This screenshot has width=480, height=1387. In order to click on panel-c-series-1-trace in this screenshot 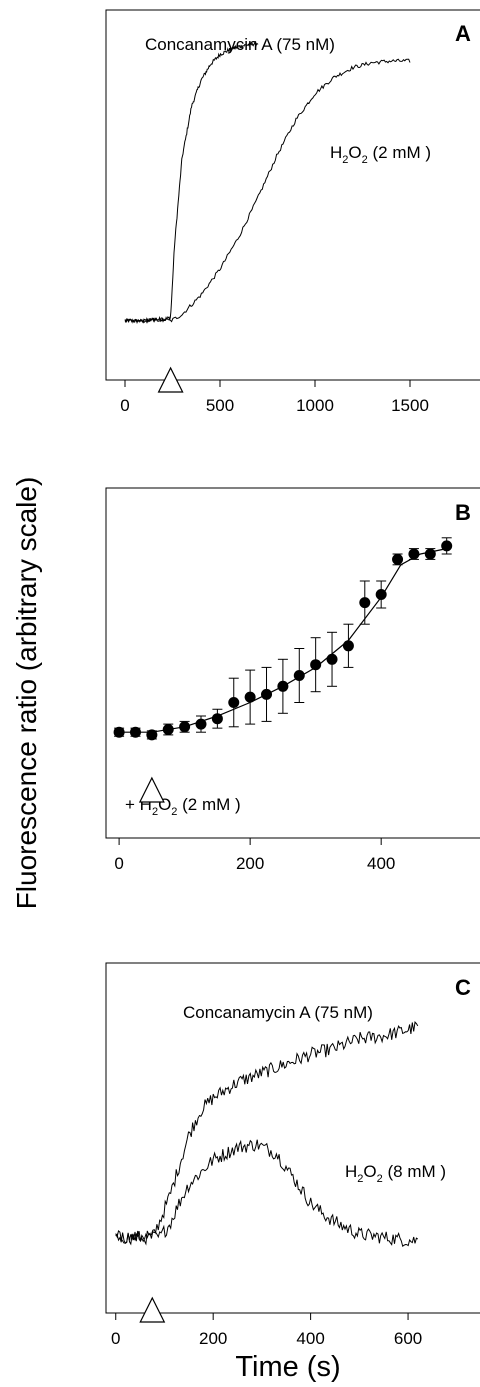, I will do `click(267, 1193)`.